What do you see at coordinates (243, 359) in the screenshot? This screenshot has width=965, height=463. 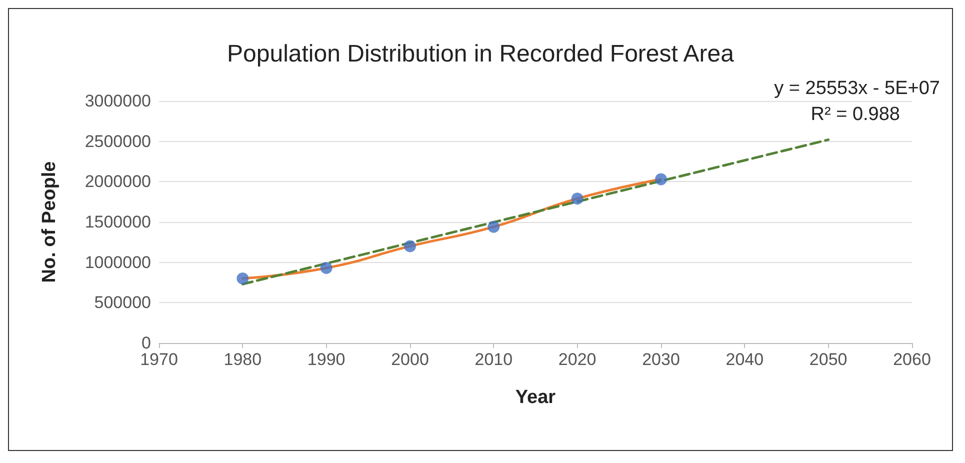 I see `x-tick-label: 1980` at bounding box center [243, 359].